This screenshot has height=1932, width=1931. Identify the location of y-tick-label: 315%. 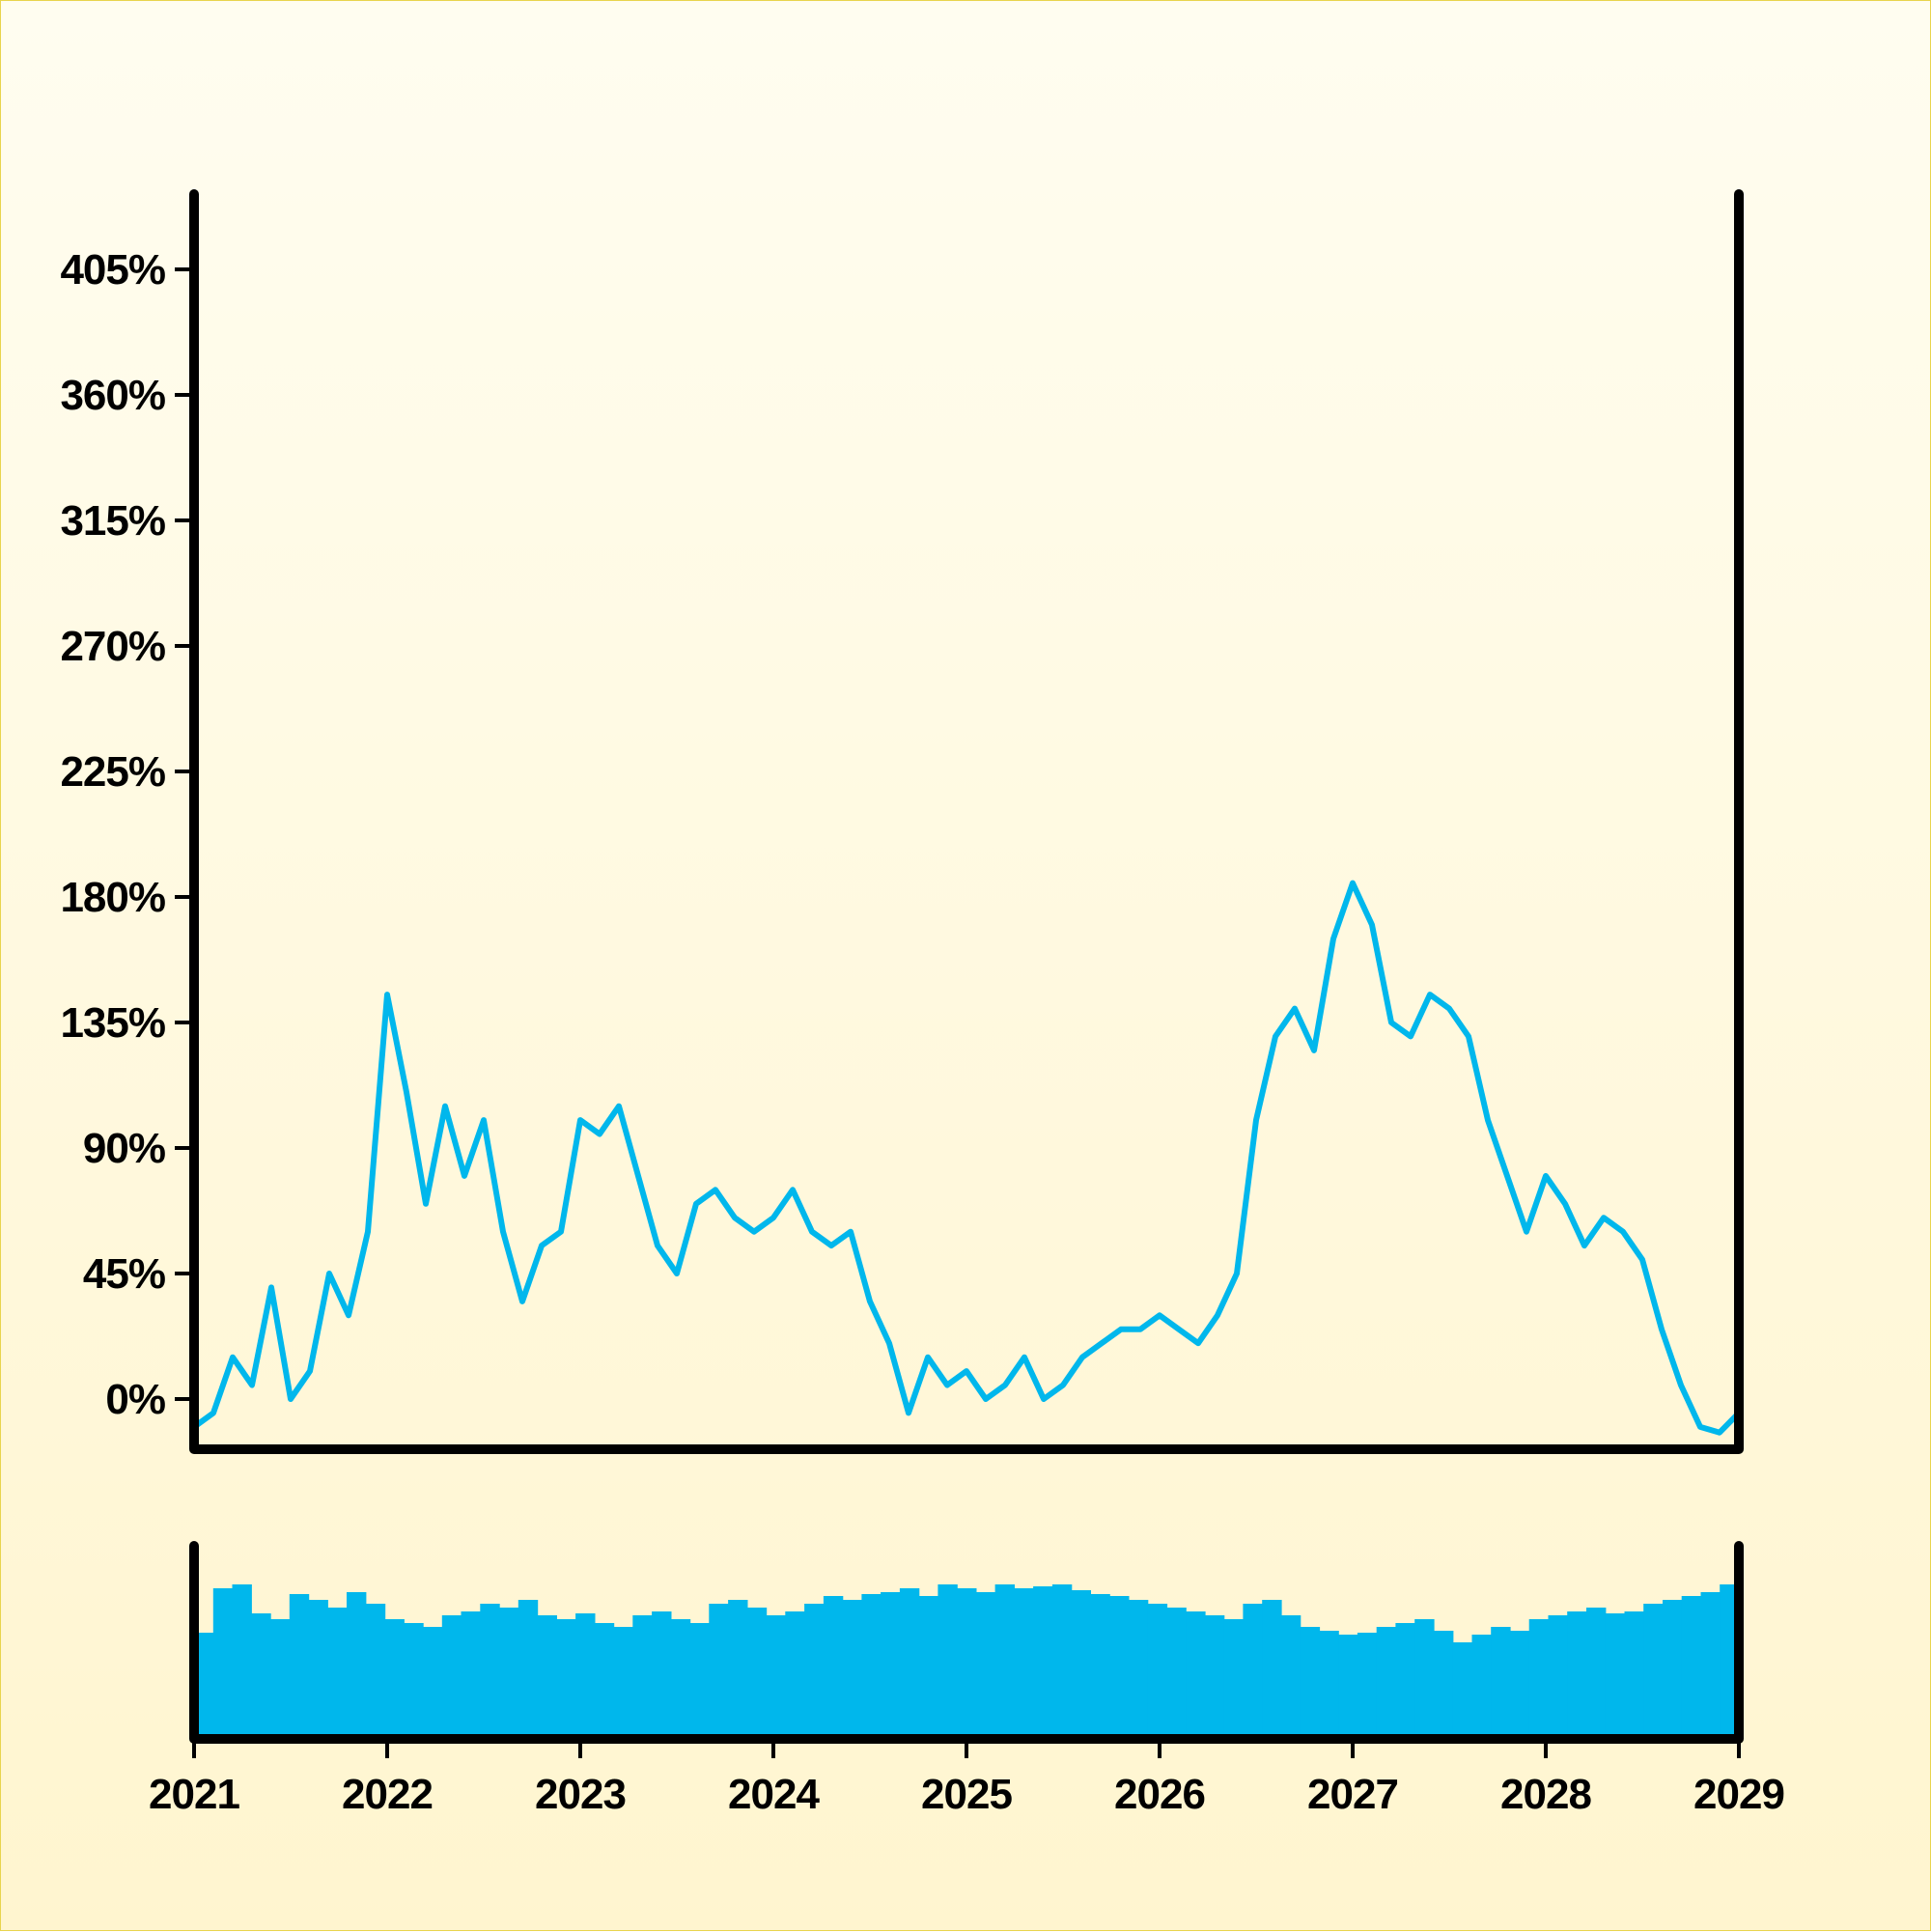
(112, 521).